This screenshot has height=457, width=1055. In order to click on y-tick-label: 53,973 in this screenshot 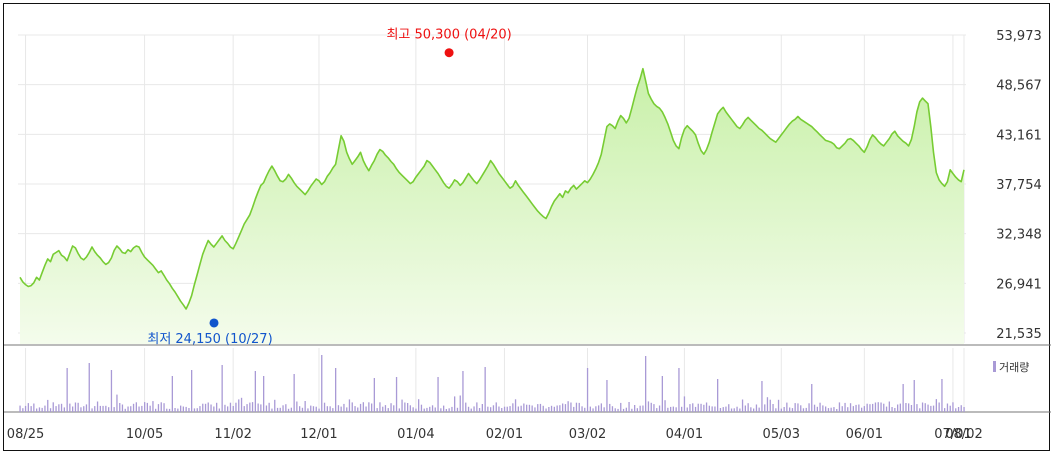, I will do `click(1019, 36)`.